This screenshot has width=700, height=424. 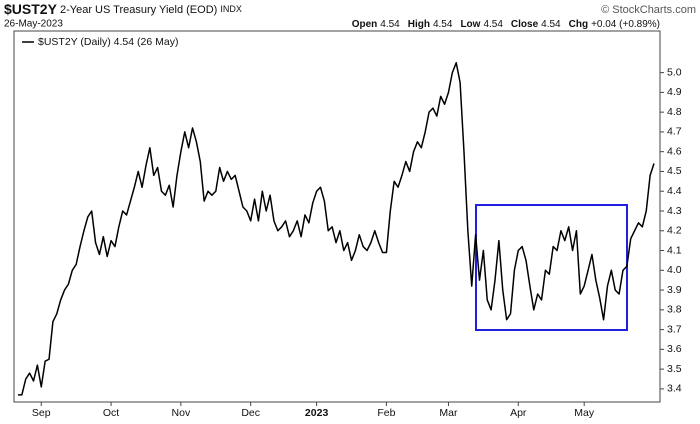 What do you see at coordinates (674, 250) in the screenshot?
I see `y-tick-label: 4.1` at bounding box center [674, 250].